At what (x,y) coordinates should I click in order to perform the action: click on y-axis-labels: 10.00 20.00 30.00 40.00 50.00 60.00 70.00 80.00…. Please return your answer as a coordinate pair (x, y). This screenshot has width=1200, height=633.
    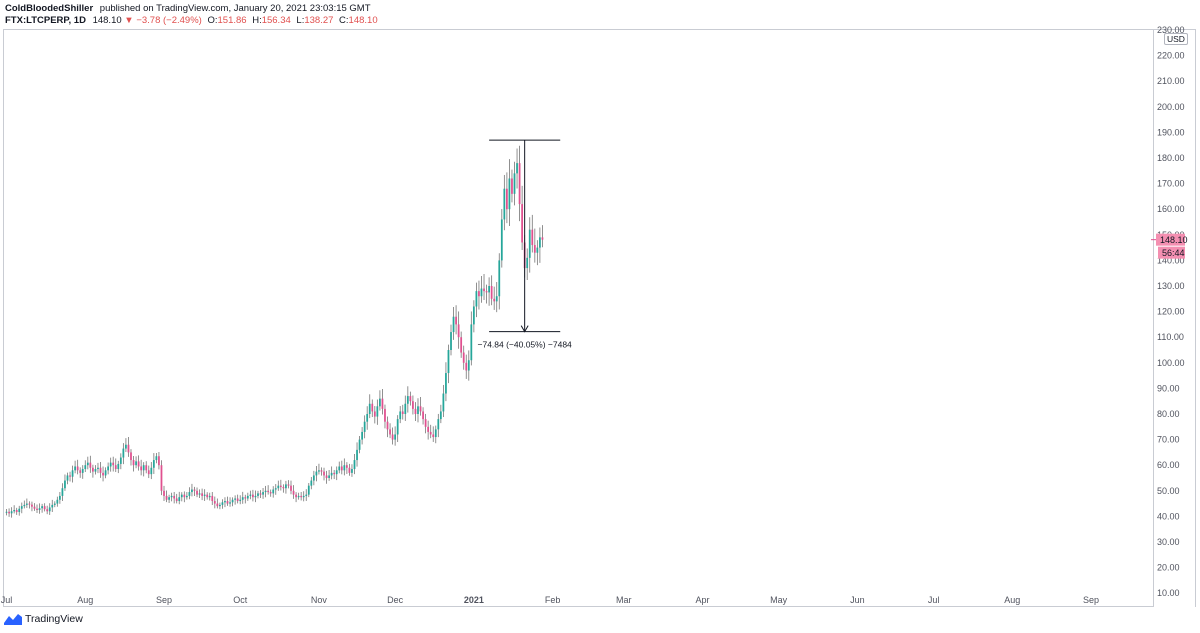
    Looking at the image, I should click on (1171, 311).